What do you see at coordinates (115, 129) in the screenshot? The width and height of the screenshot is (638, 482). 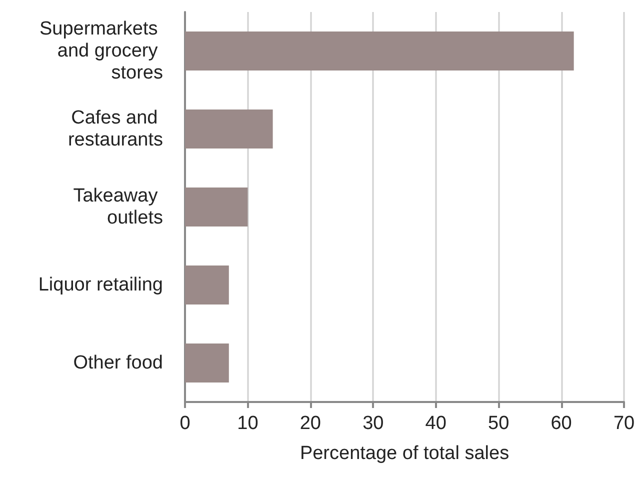 I see `y-tick-label: Cafes and restaurants` at bounding box center [115, 129].